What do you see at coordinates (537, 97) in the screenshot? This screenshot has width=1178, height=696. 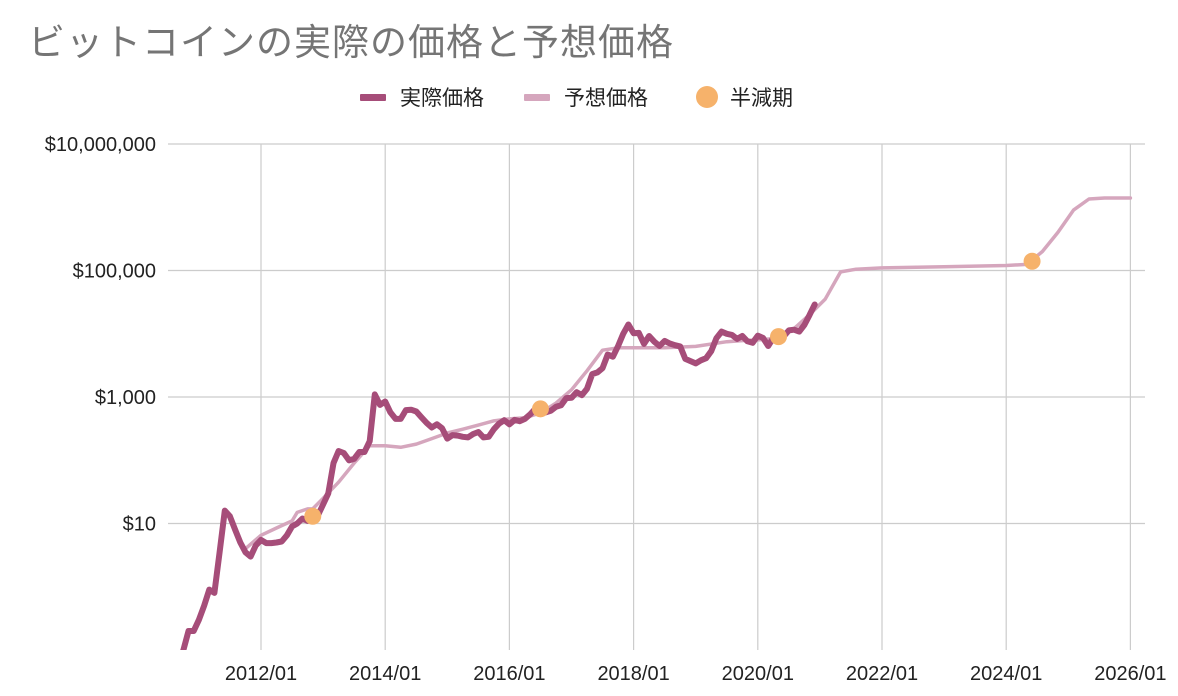 I see `legend-swatch-forecast` at bounding box center [537, 97].